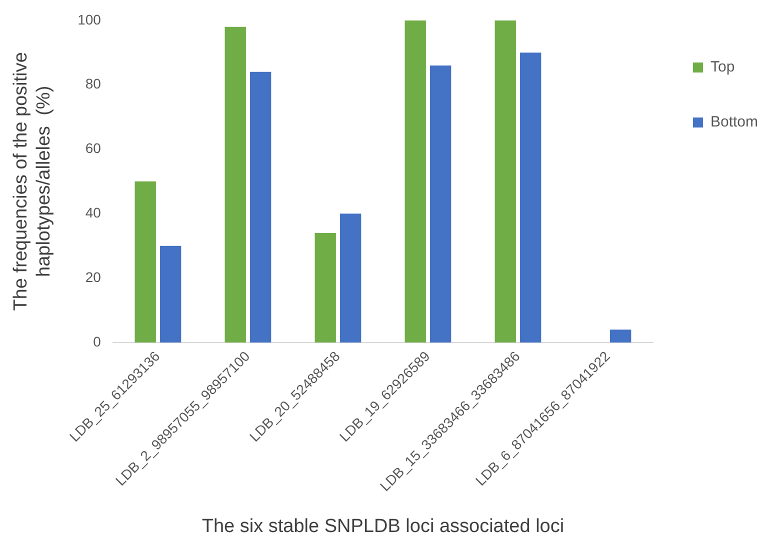  I want to click on y-tick-label: 80, so click(93, 84).